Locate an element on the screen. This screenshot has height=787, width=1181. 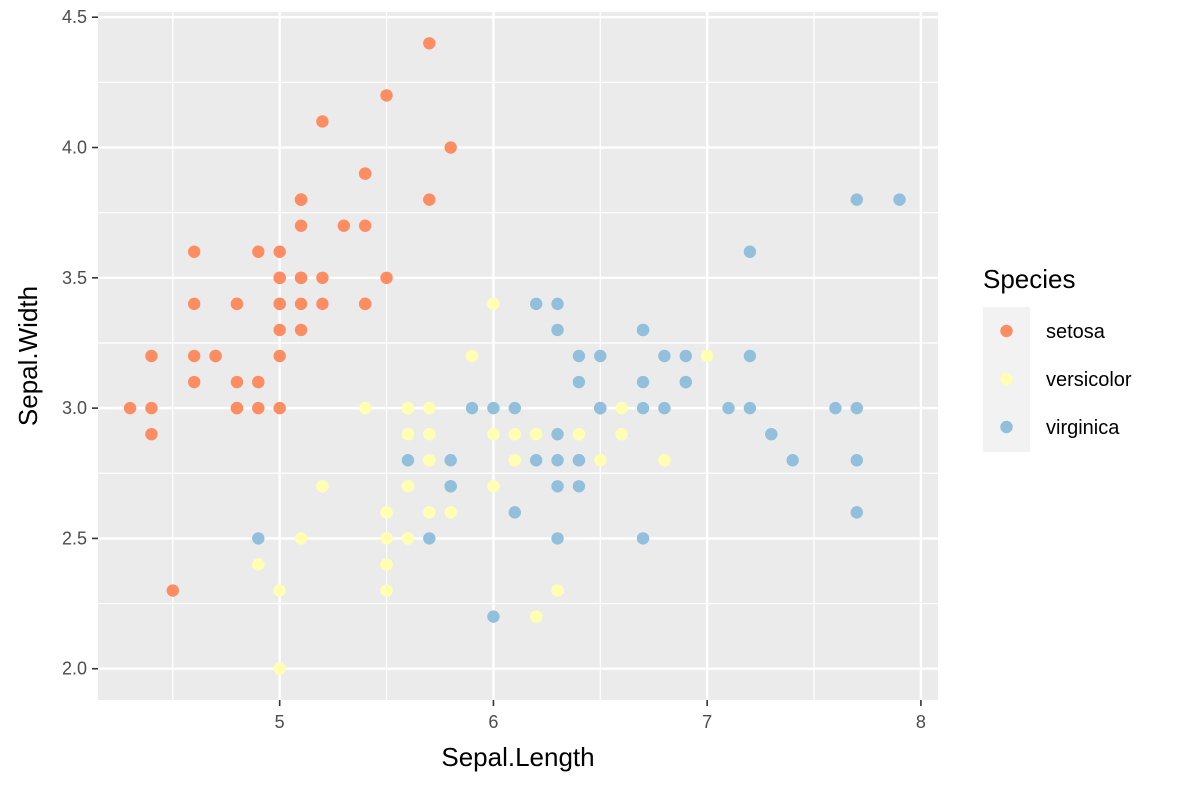
legend-label-virginica: virginica is located at coordinates (1083, 428).